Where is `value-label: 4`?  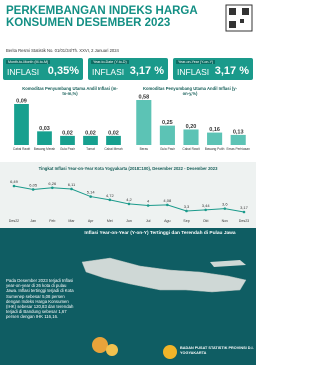 value-label: 4 is located at coordinates (148, 201).